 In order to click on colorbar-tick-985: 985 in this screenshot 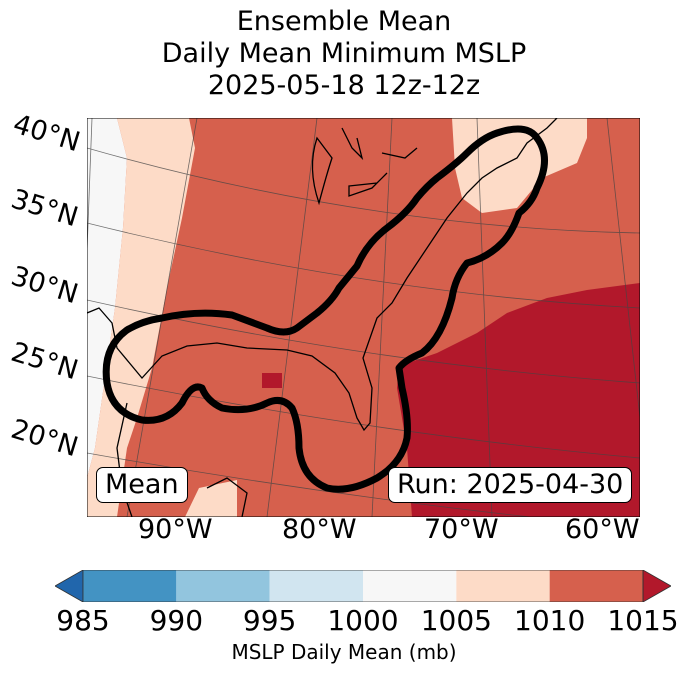, I will do `click(83, 620)`.